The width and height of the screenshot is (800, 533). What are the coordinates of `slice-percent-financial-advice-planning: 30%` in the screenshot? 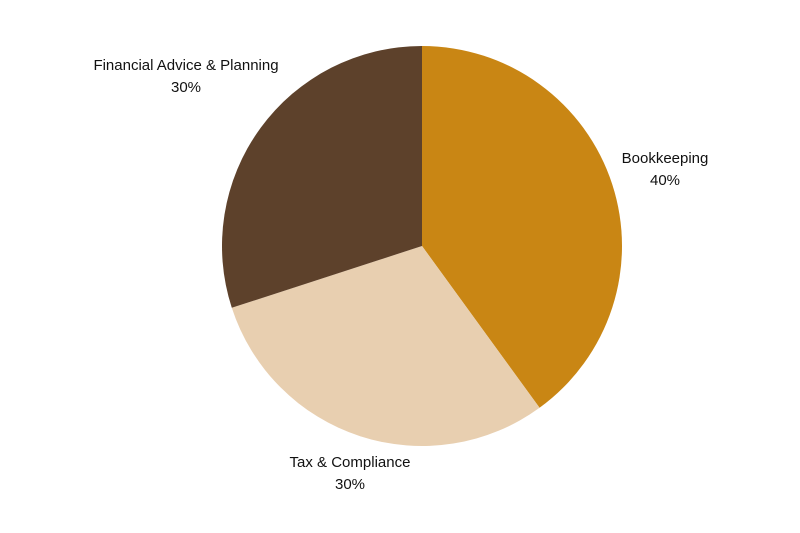 It's located at (186, 87).